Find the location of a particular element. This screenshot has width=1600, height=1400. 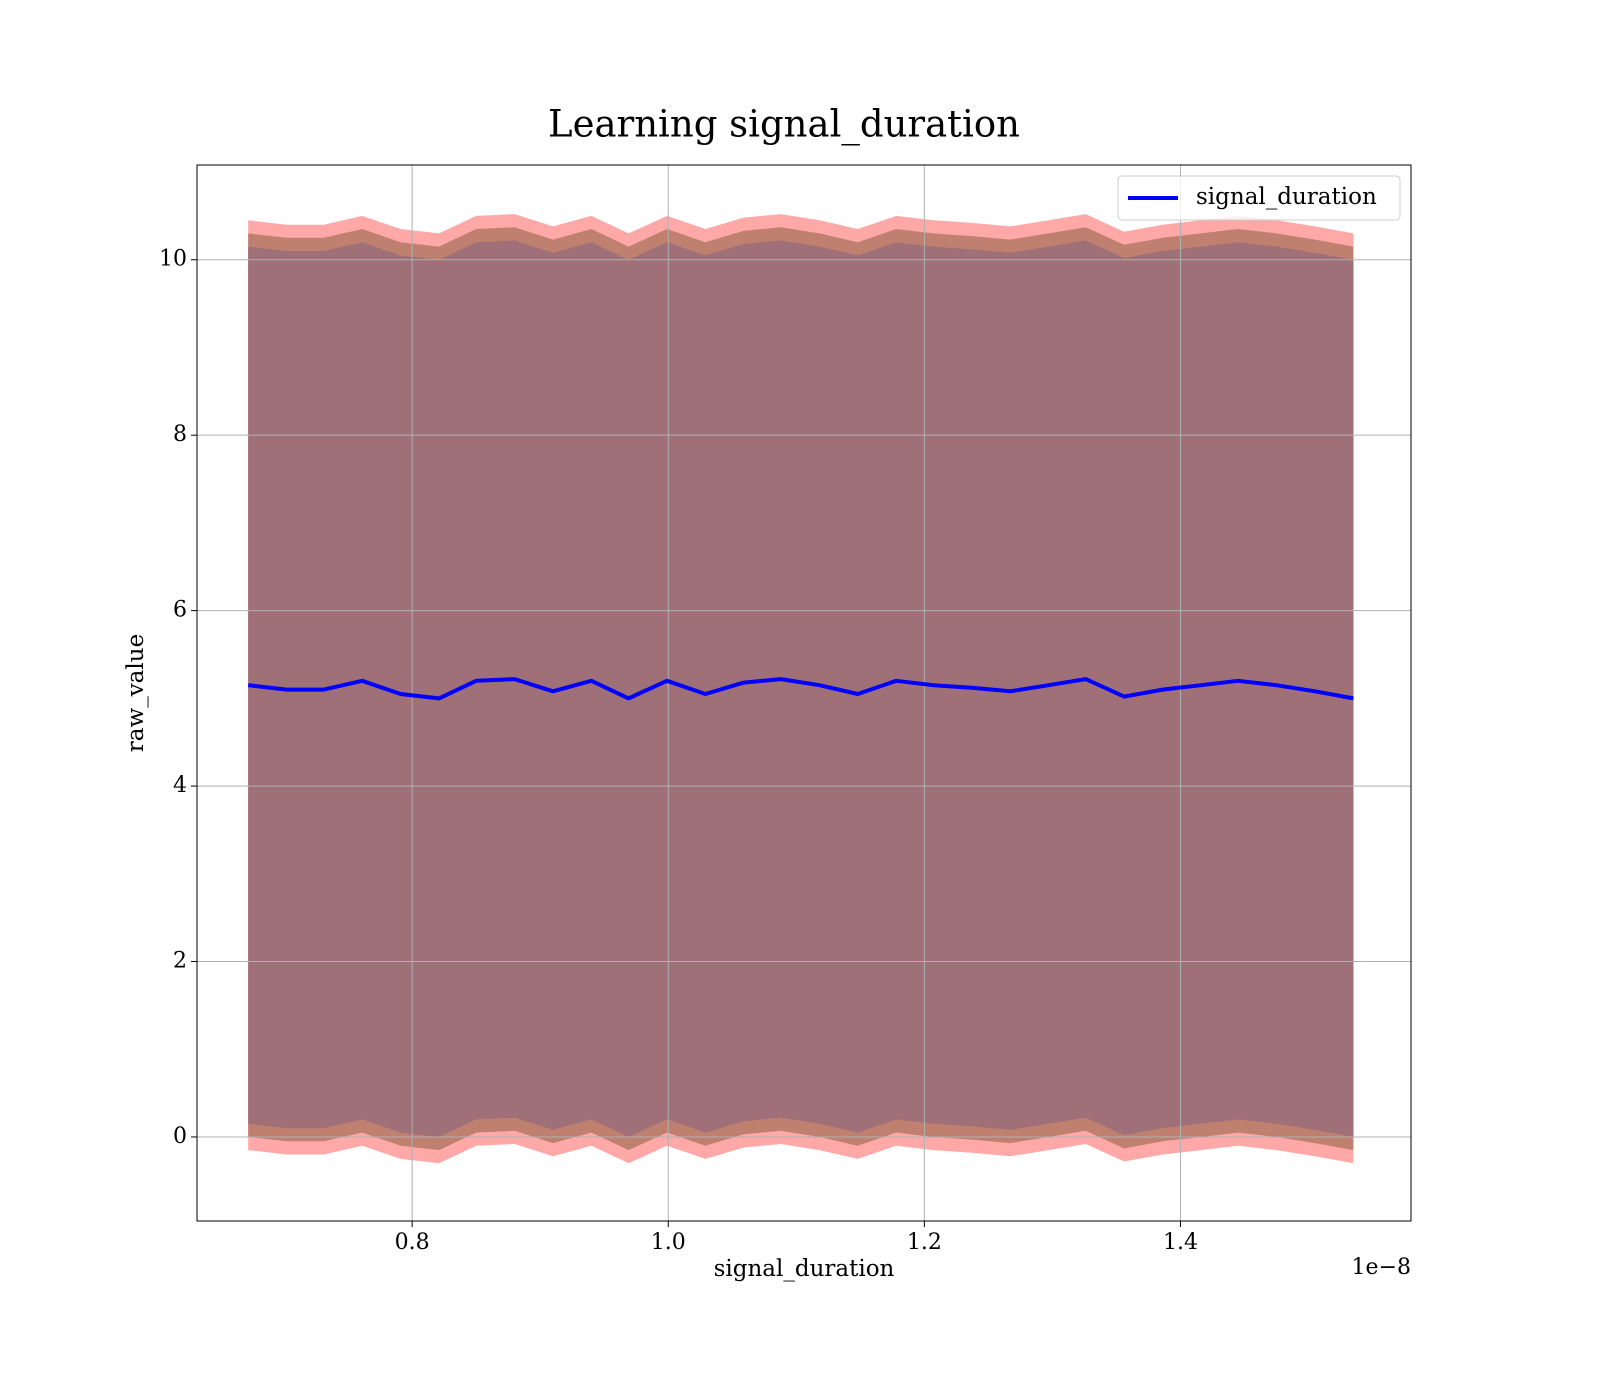

legend-label: signal_duration is located at coordinates (1286, 197).